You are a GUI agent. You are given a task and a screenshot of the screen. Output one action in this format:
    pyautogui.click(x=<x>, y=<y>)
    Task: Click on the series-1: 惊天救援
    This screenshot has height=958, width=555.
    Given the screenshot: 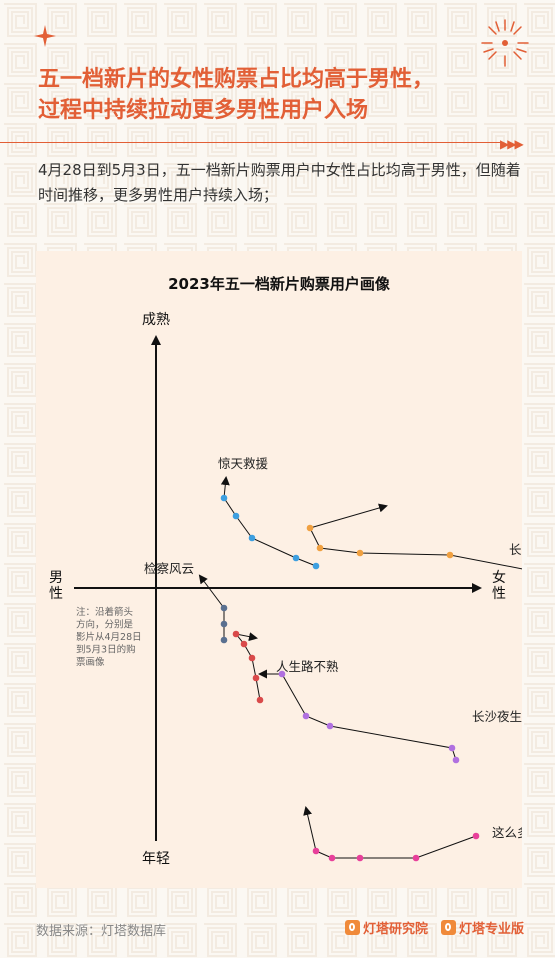 What is the action you would take?
    pyautogui.click(x=269, y=513)
    